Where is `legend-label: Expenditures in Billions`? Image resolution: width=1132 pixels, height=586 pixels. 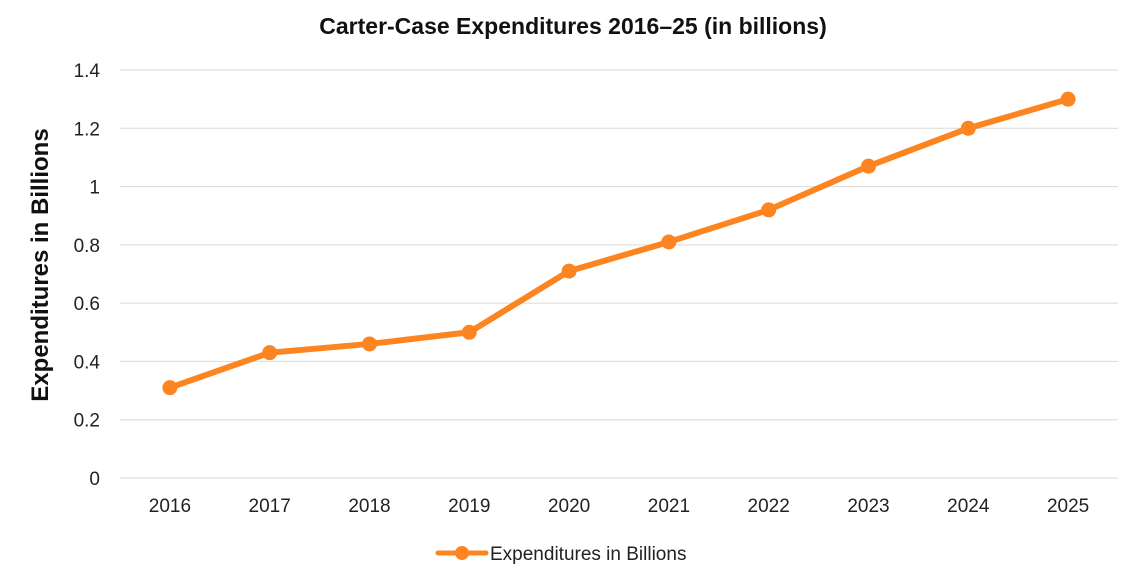
legend-label: Expenditures in Billions is located at coordinates (588, 554).